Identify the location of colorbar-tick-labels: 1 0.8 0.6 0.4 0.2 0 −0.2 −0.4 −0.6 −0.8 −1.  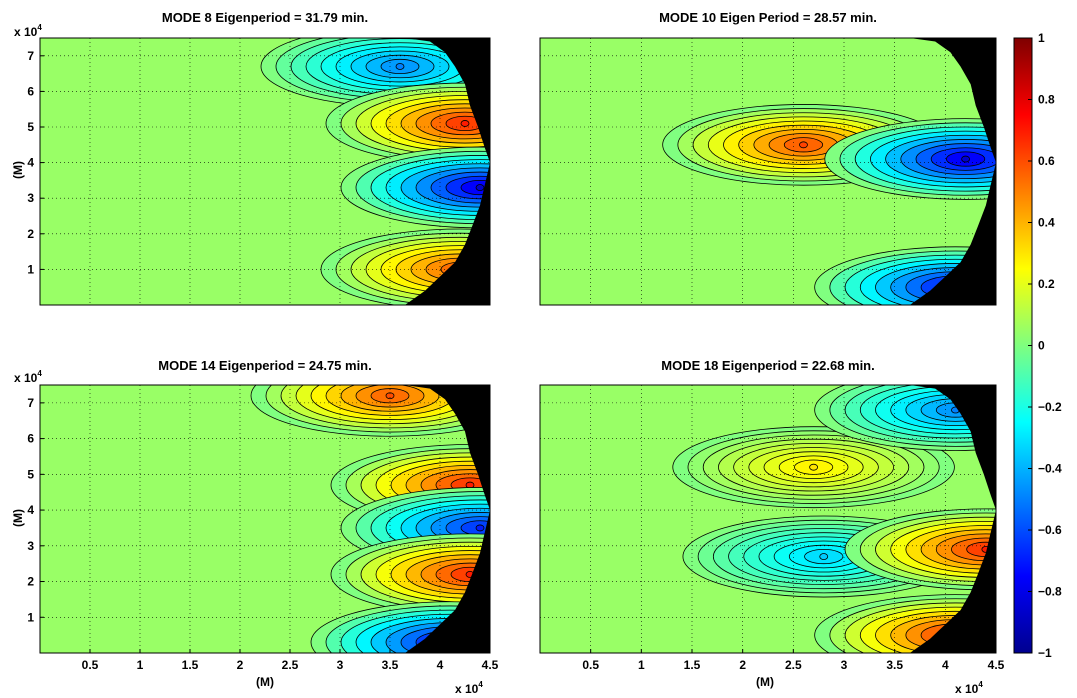
(1045, 345).